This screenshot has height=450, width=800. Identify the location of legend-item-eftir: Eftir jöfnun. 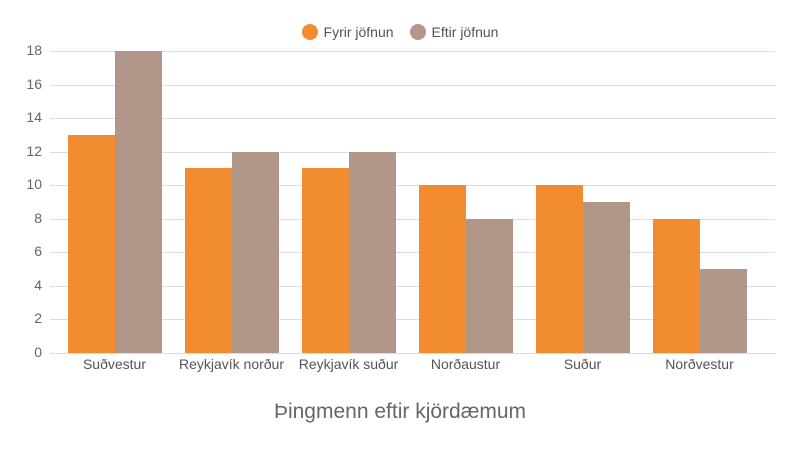
(454, 32).